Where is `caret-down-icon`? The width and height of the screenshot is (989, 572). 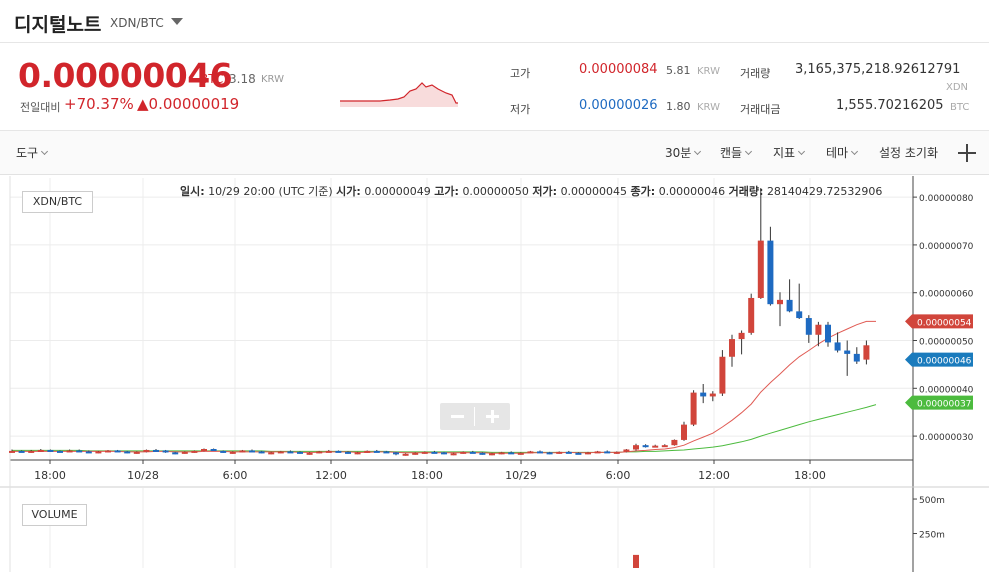
caret-down-icon is located at coordinates (177, 21).